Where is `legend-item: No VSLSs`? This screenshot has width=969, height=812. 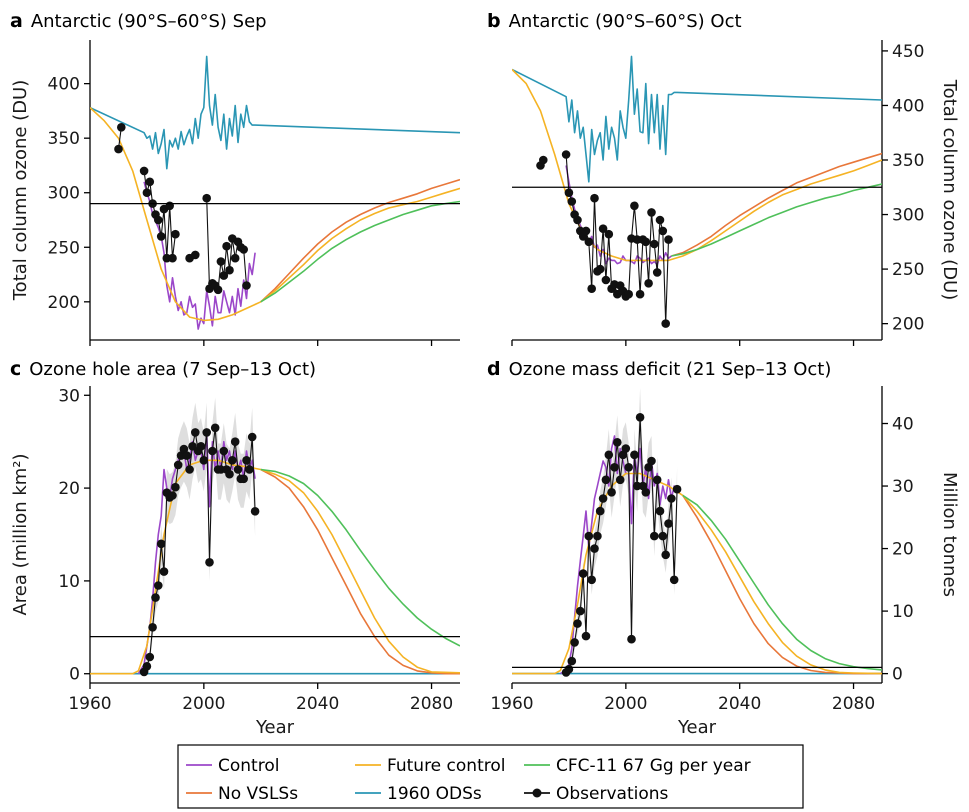 legend-item: No VSLSs is located at coordinates (242, 794).